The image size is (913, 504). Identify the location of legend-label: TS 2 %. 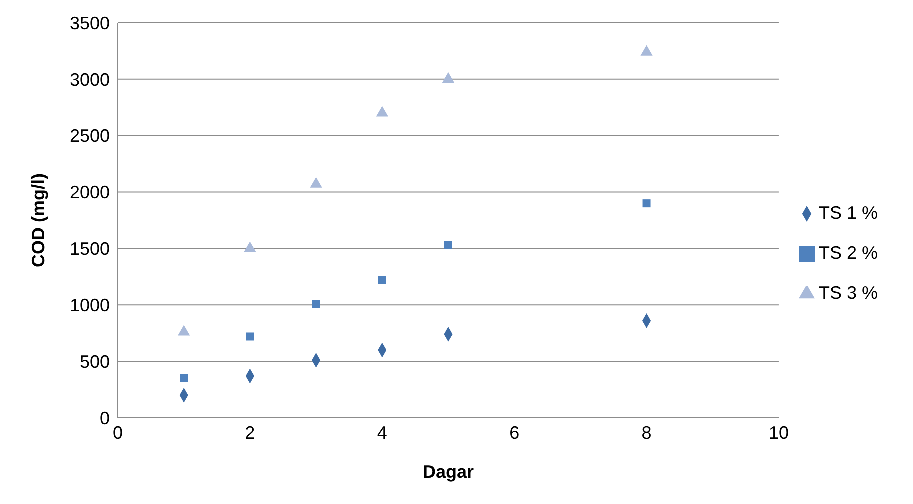
(848, 253).